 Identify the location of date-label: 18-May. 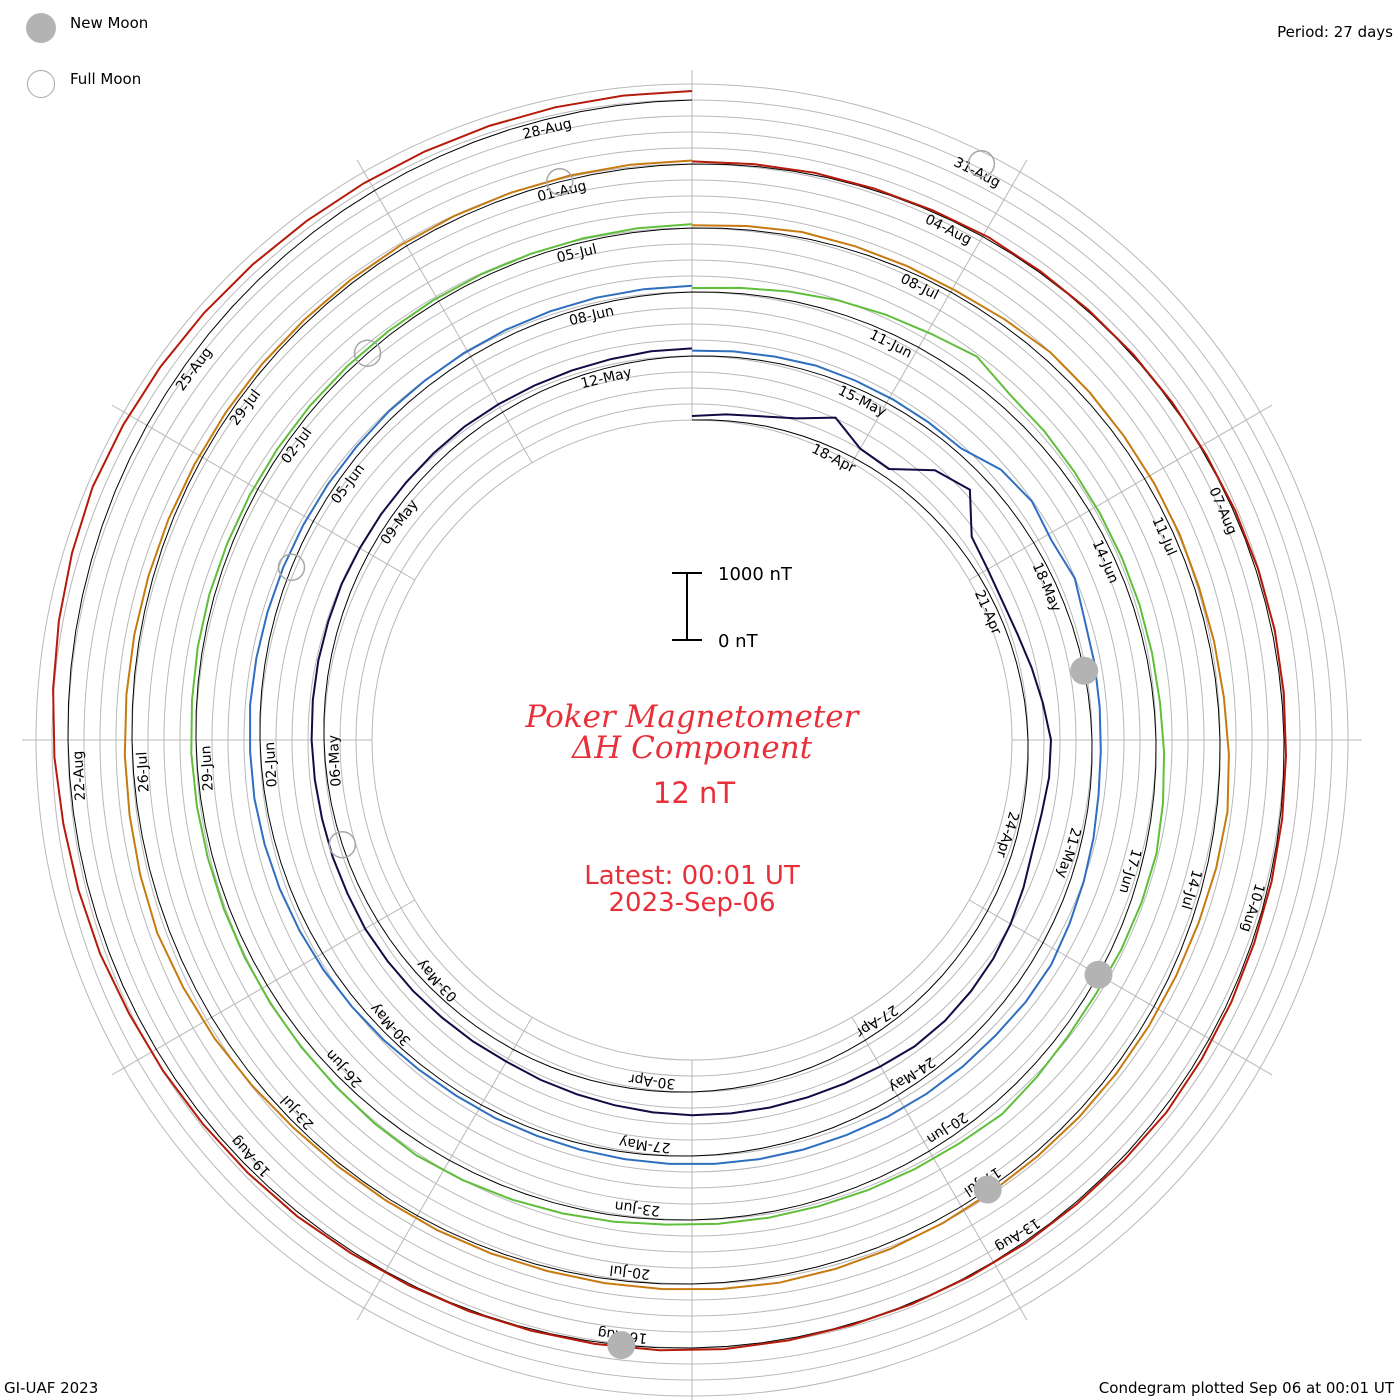
(1046, 587).